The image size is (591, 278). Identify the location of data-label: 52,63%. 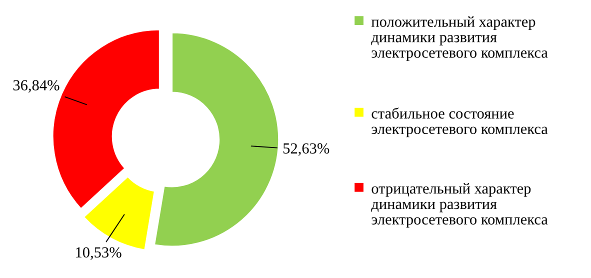
(306, 149).